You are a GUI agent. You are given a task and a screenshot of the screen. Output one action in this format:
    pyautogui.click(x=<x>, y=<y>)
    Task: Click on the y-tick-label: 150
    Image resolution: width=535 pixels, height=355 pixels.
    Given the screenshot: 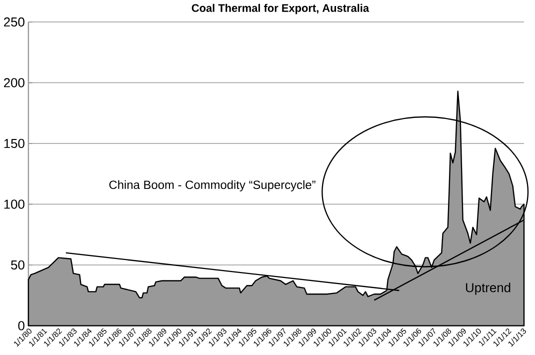 What is the action you would take?
    pyautogui.click(x=14, y=143)
    